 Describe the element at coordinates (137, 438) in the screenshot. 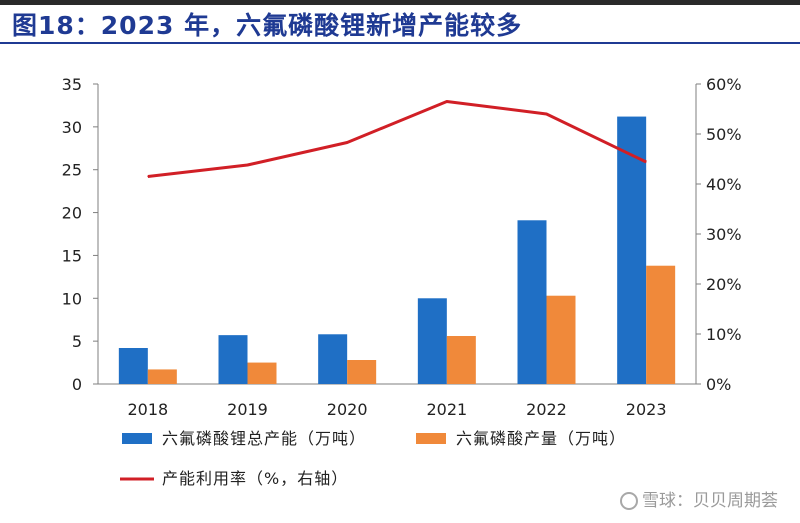

I see `legend-capacity-swatch` at that location.